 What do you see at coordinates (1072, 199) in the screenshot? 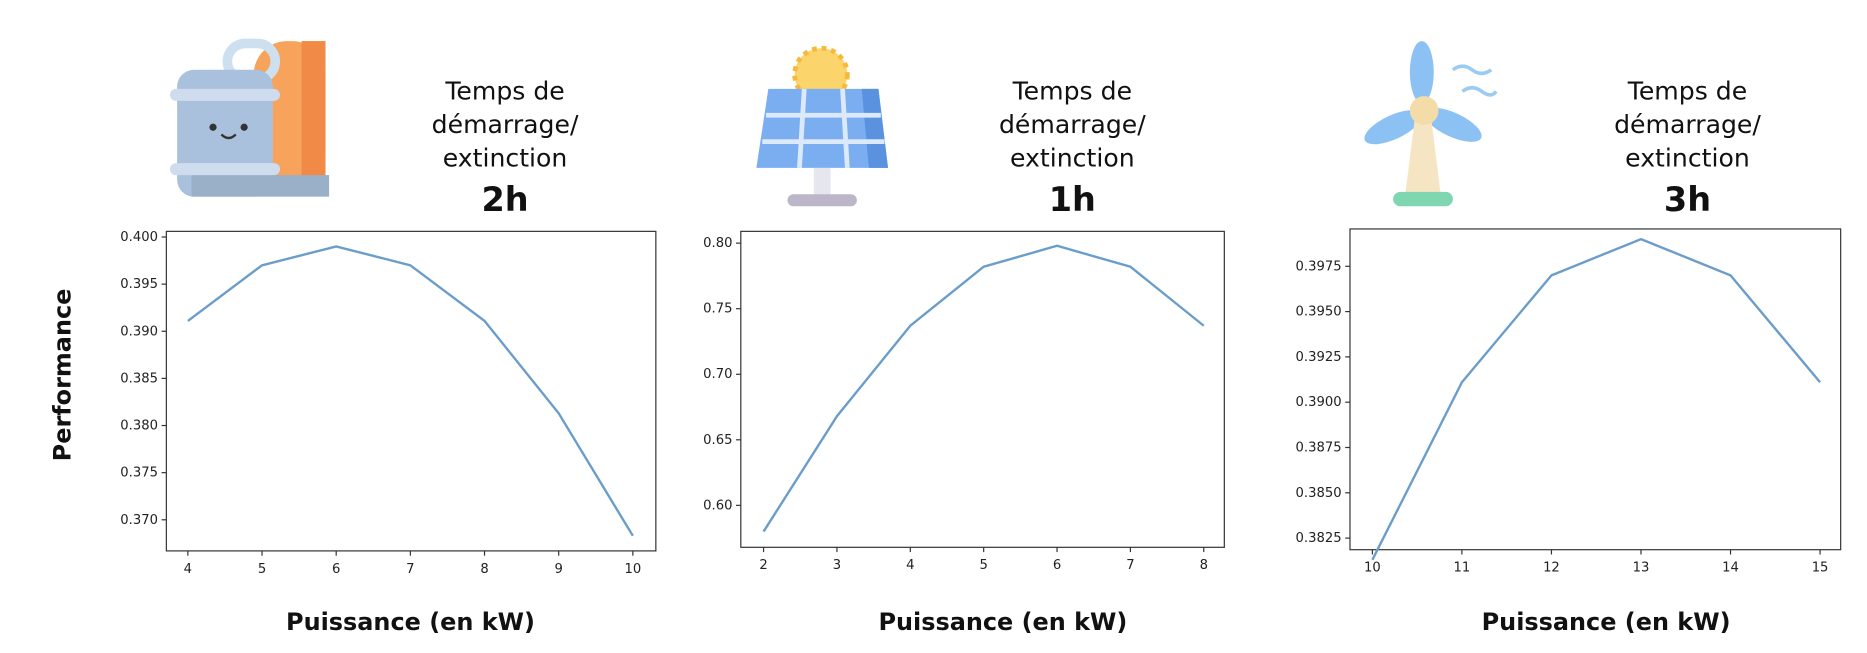
I see `chart-title: 1h` at bounding box center [1072, 199].